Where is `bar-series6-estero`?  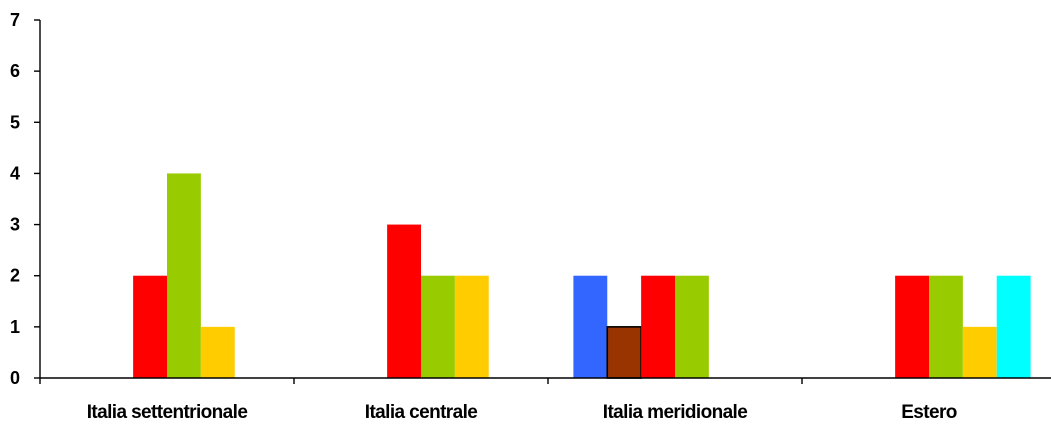 bar-series6-estero is located at coordinates (1013, 326).